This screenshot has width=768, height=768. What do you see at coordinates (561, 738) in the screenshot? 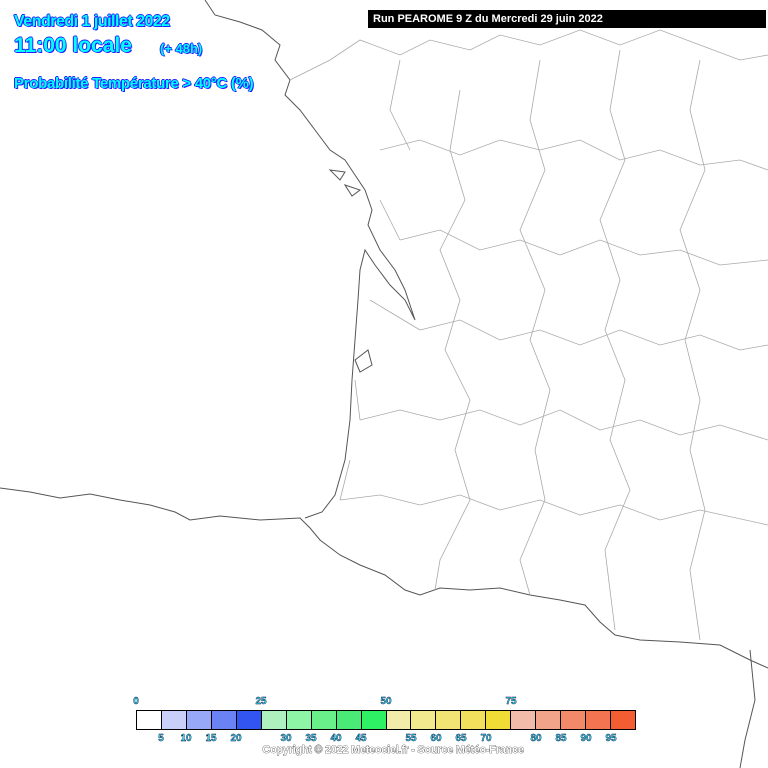
I see `legend-minor-label: 85` at bounding box center [561, 738].